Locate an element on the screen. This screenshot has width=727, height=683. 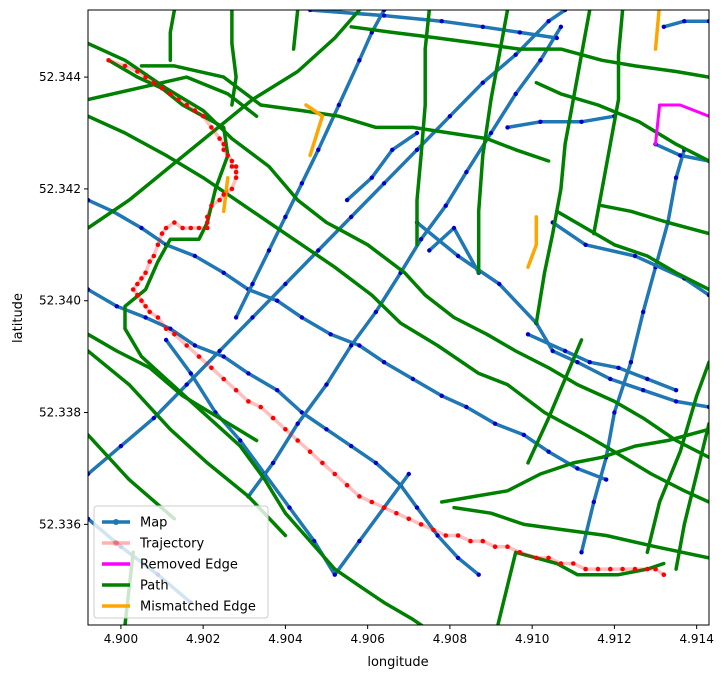
x-axis-ticks: 4.900 4.902 4.904 4.906 4.908 4.910 4.912 4.914 is located at coordinates (409, 635).